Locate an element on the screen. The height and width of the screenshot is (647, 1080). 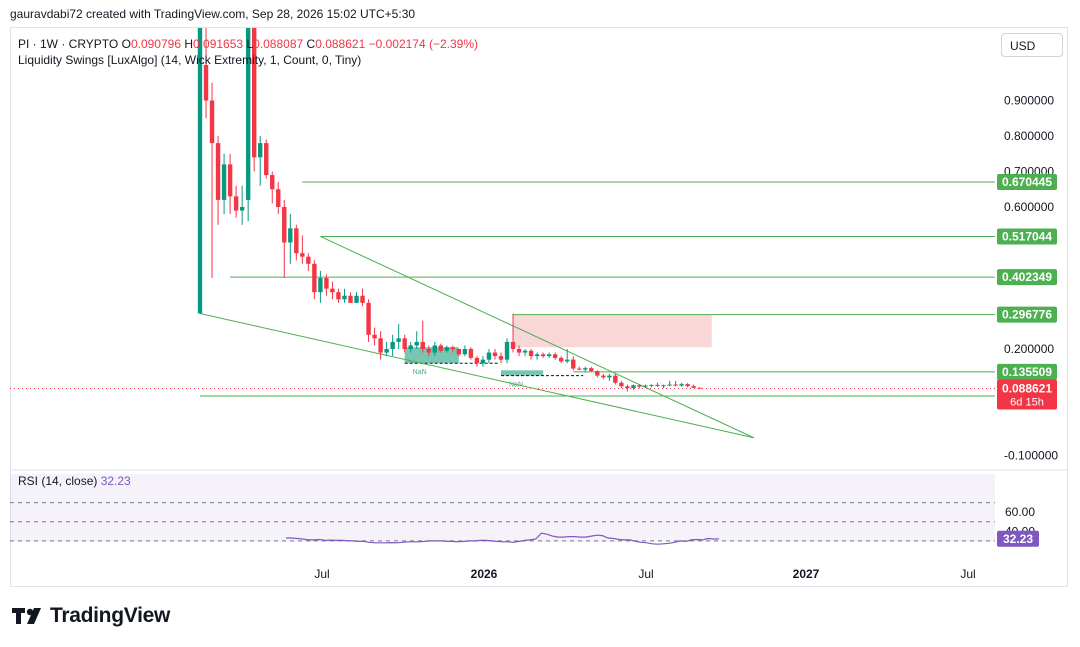
rsi-legend: RSI (14, close) 32.23 is located at coordinates (74, 481).